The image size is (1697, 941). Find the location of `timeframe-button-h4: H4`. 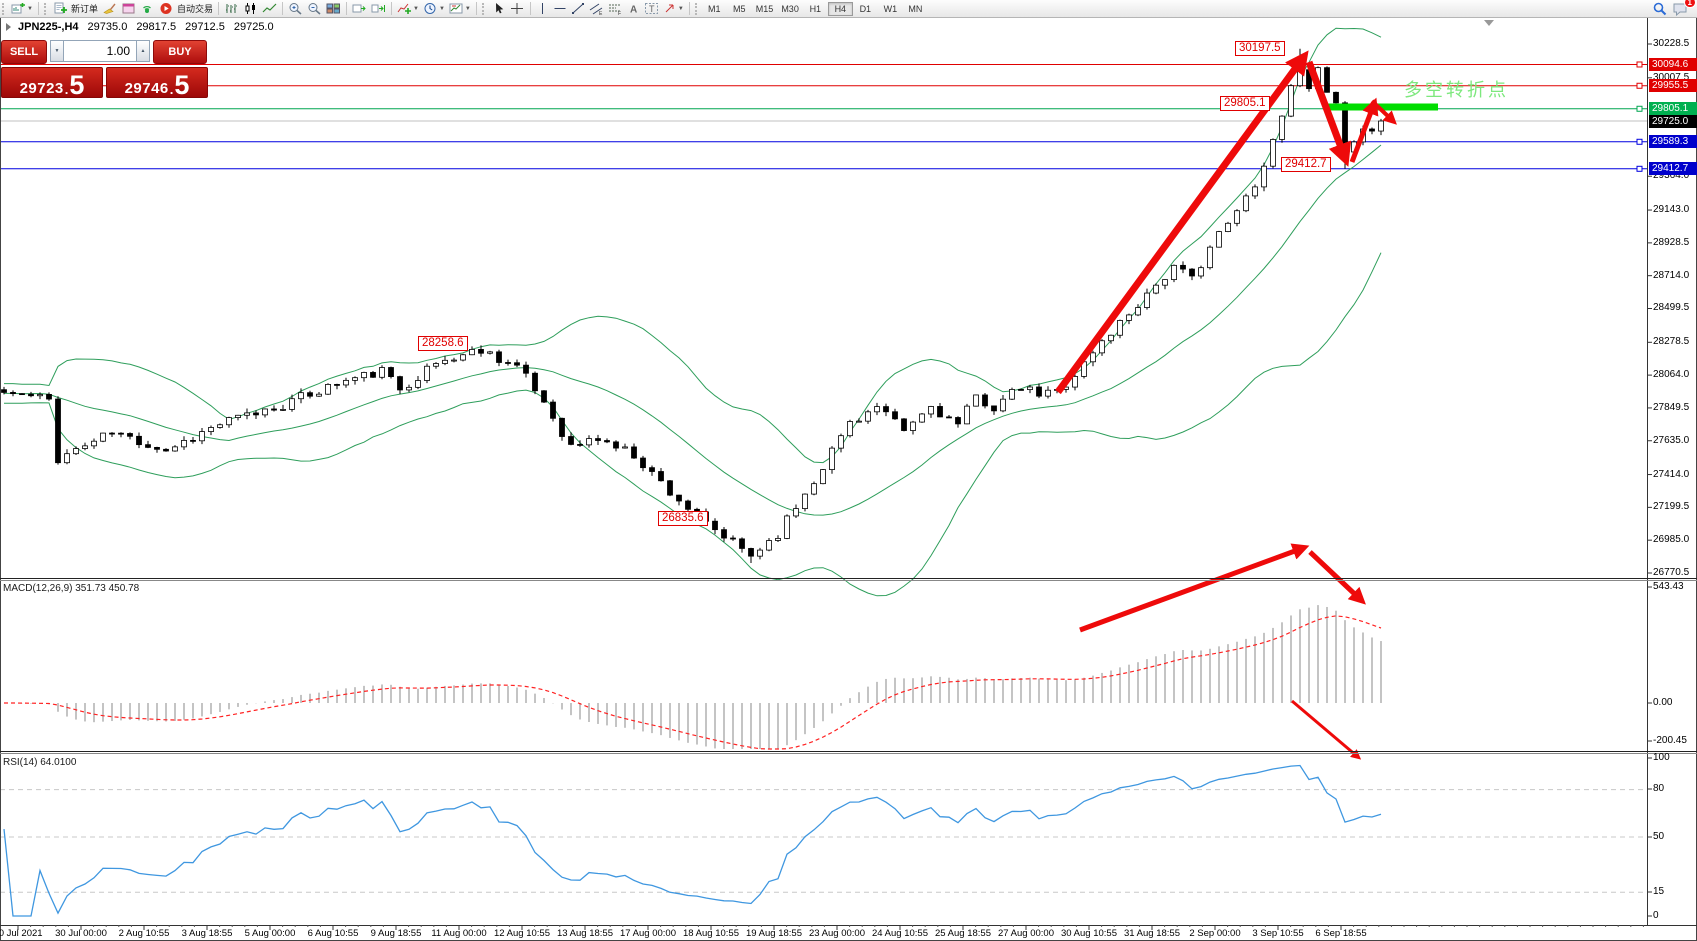

timeframe-button-h4: H4 is located at coordinates (840, 8).